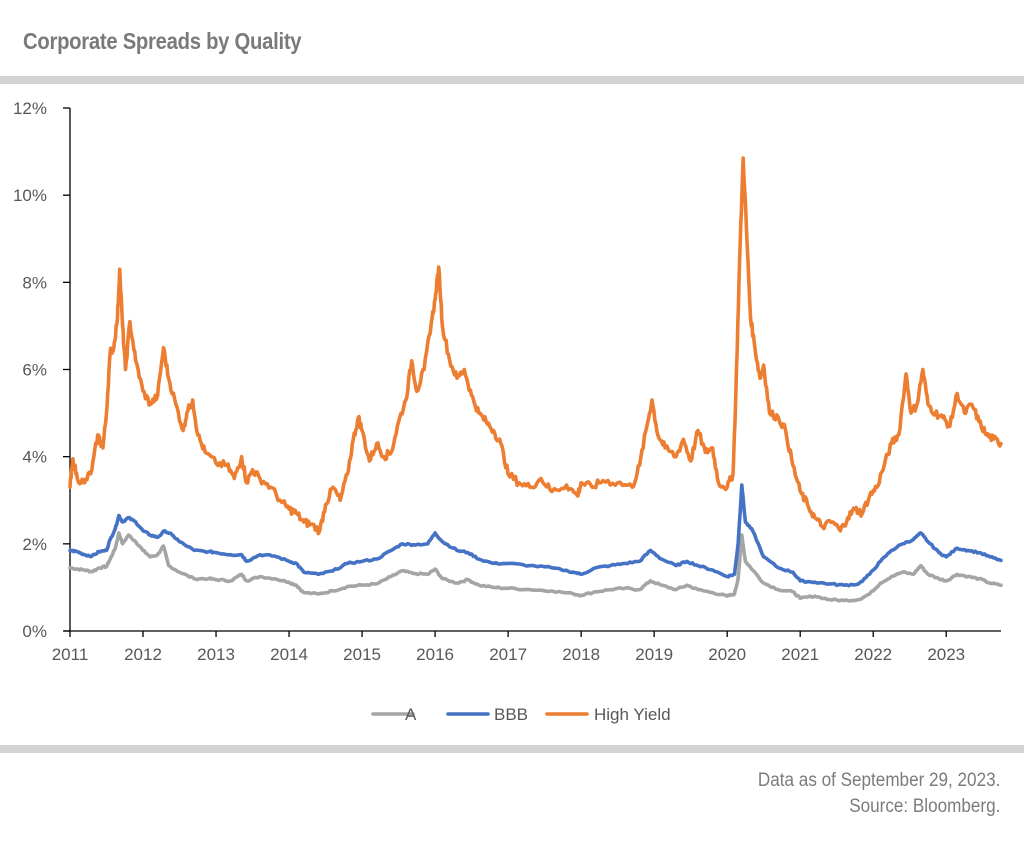 The height and width of the screenshot is (842, 1024). I want to click on legend: A BBB High Yield, so click(521, 714).